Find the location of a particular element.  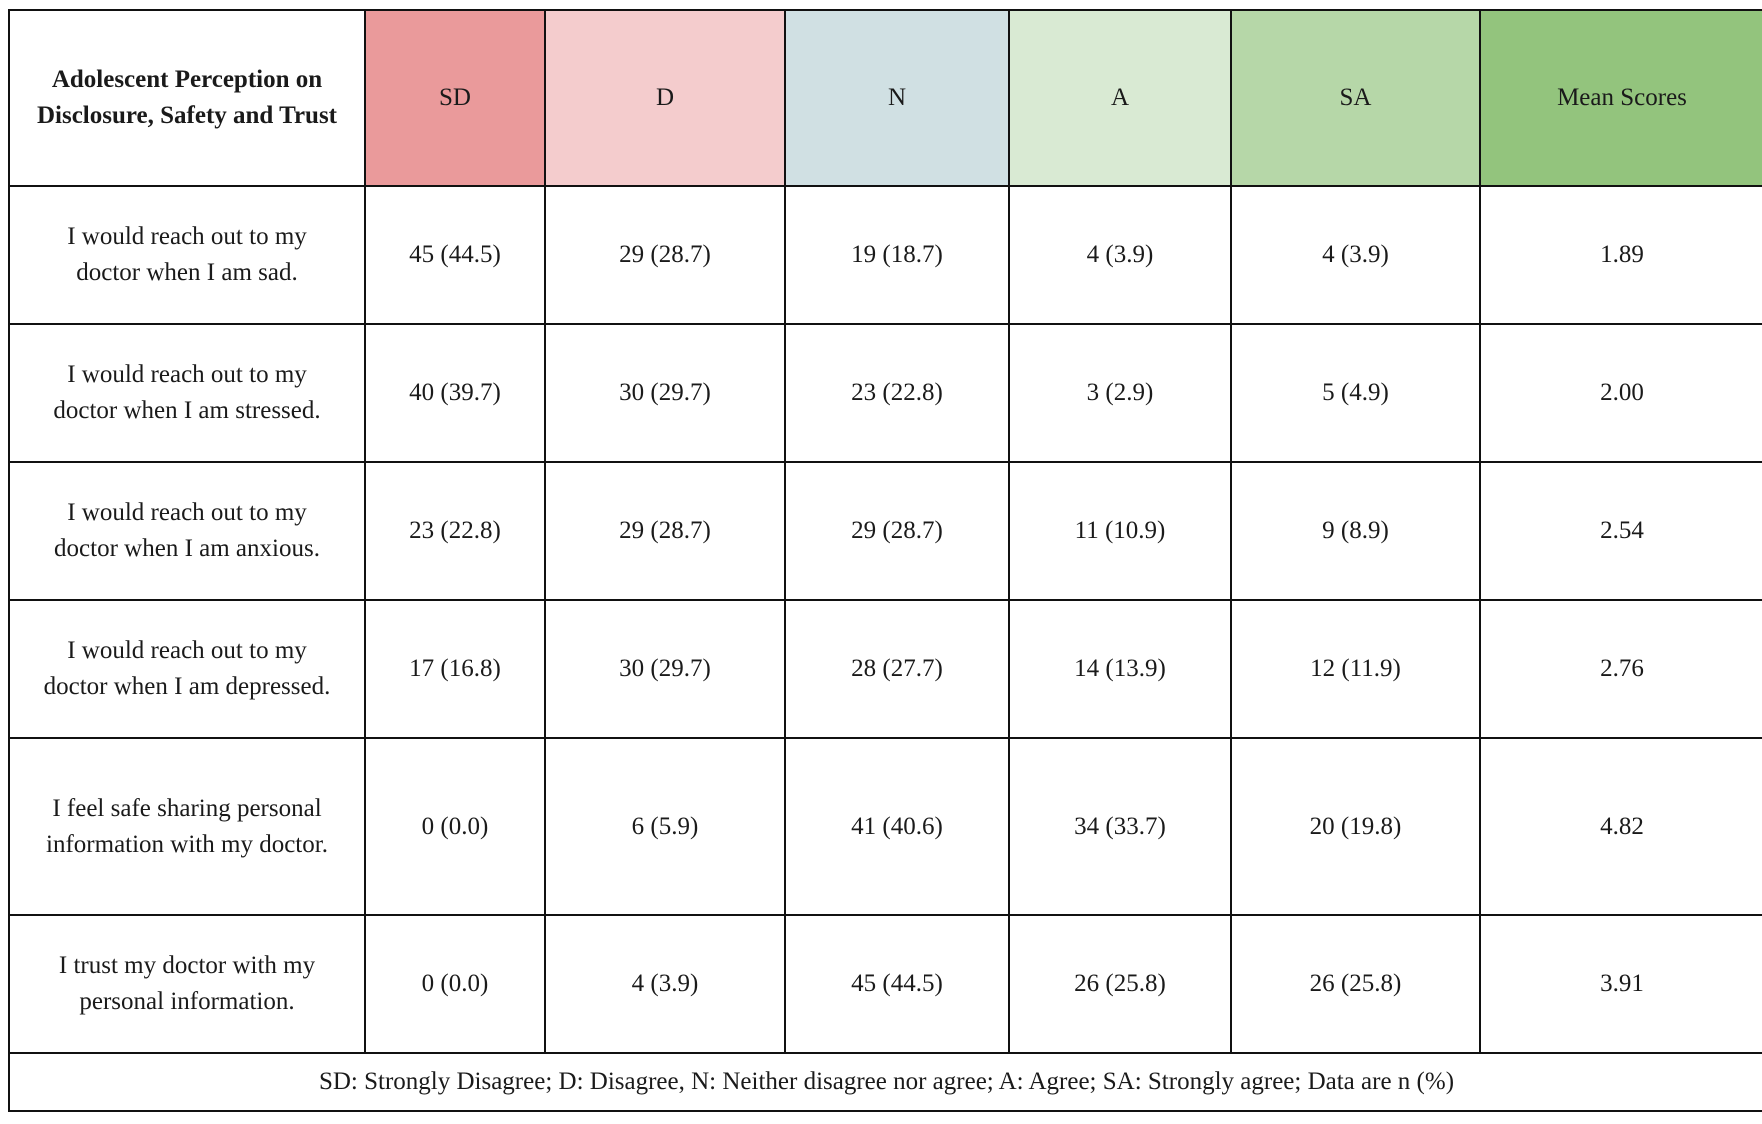

sd-cell: 40 (39.7) is located at coordinates (455, 393).